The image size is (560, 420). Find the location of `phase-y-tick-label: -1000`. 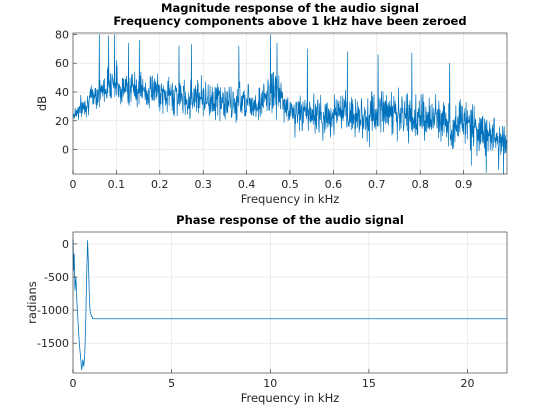

phase-y-tick-label: -1000 is located at coordinates (53, 310).